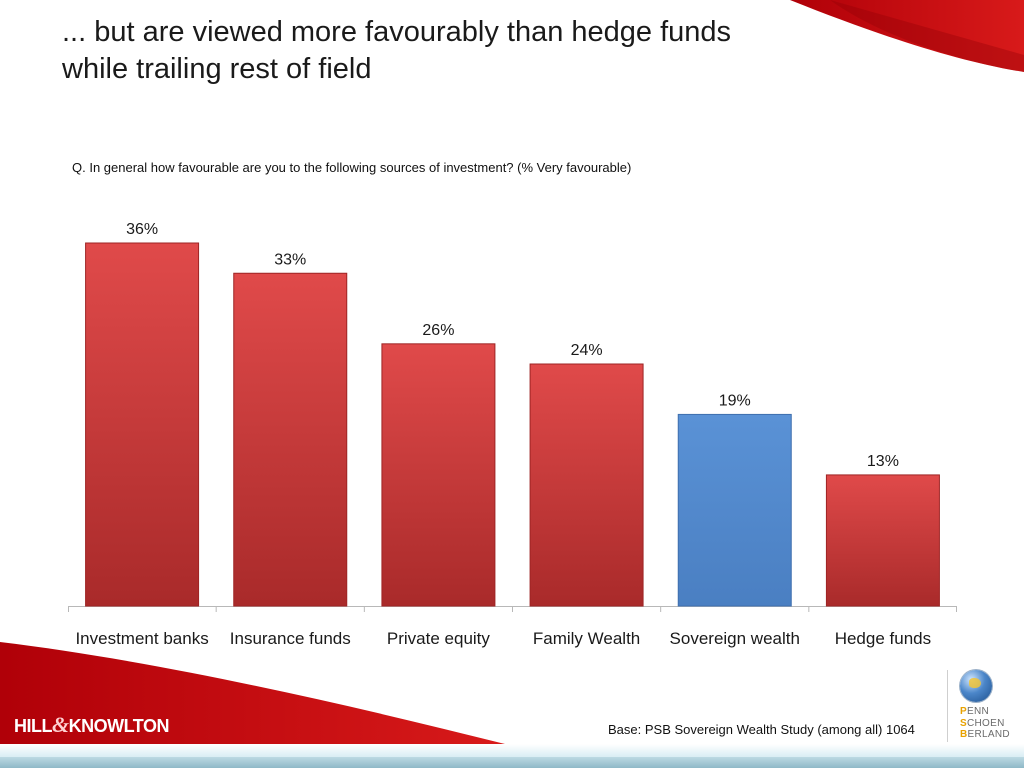 This screenshot has height=768, width=1024. What do you see at coordinates (217, 69) in the screenshot?
I see `slide-title-line-2: while trailing rest of field` at bounding box center [217, 69].